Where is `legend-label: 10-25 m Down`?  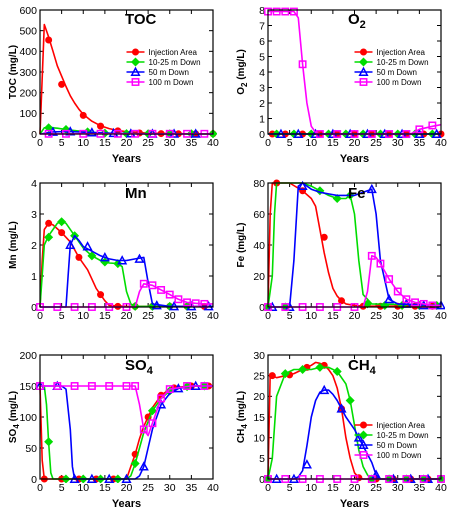 legend-label: 10-25 m Down is located at coordinates (175, 62).